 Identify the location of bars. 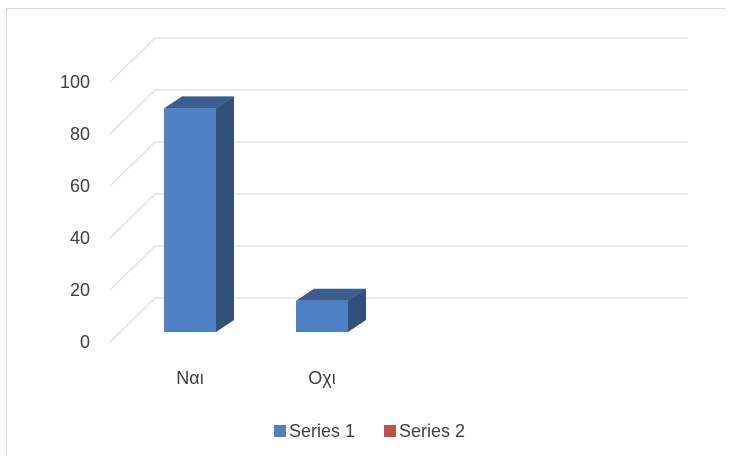
(265, 214).